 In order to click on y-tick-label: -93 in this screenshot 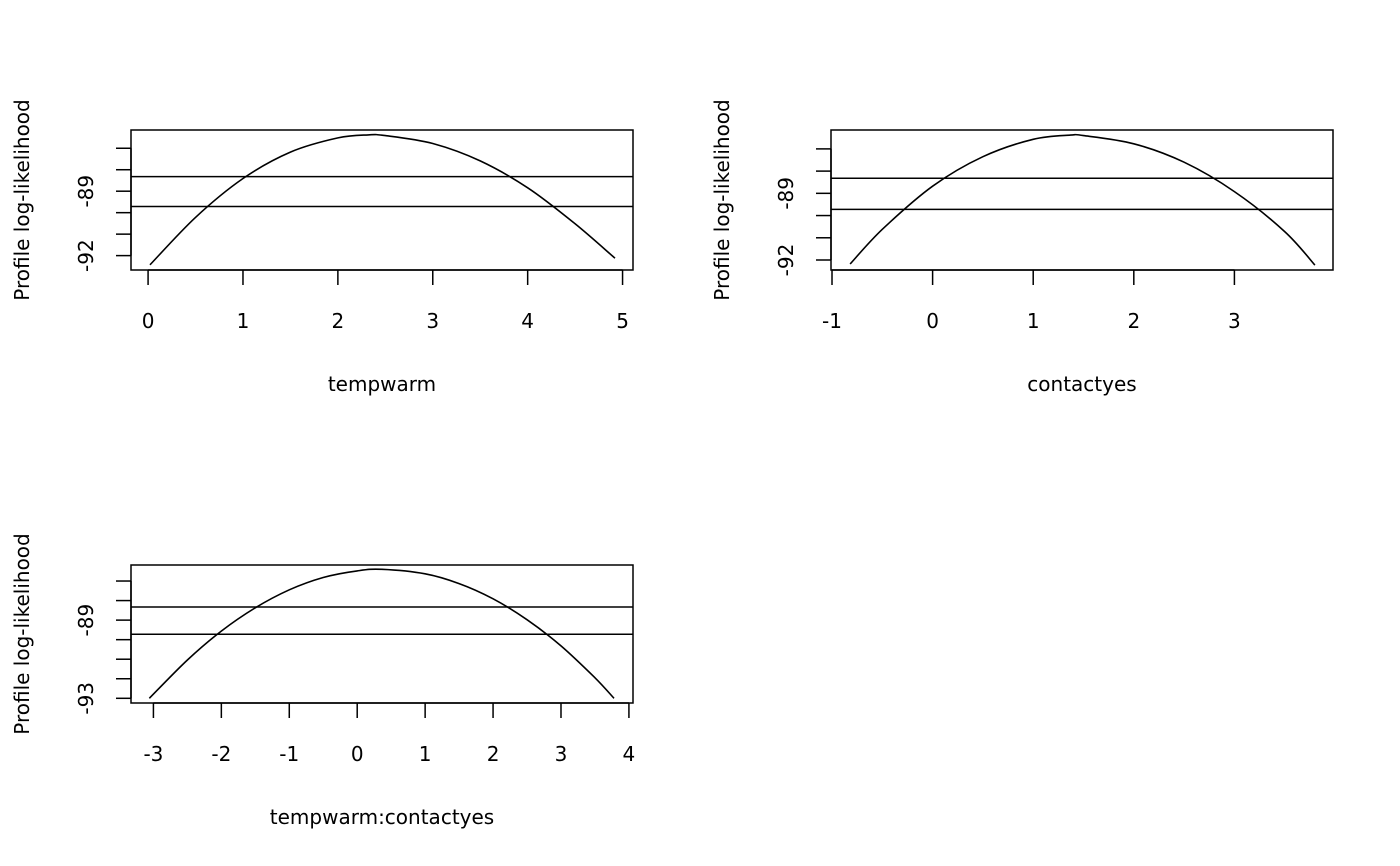, I will do `click(86, 698)`.